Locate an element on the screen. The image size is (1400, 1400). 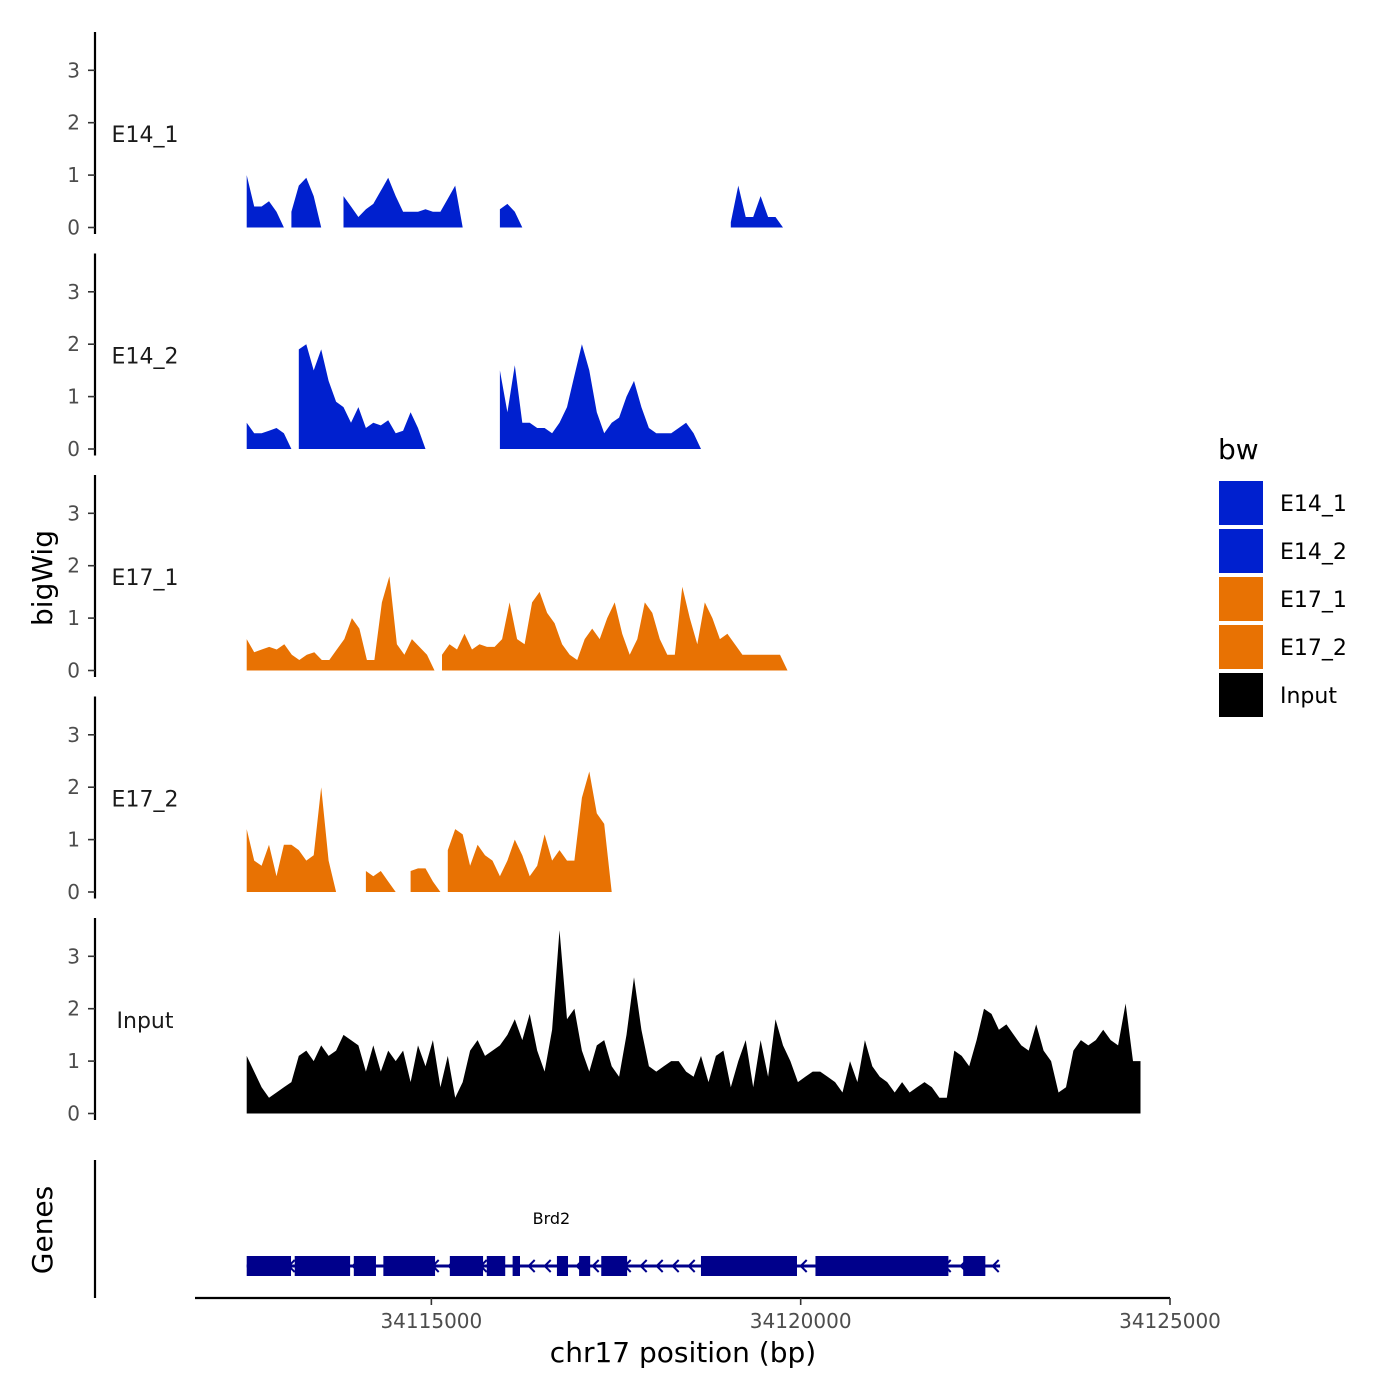
track-Input: 0 1 2 3 Input is located at coordinates (604, 1022).